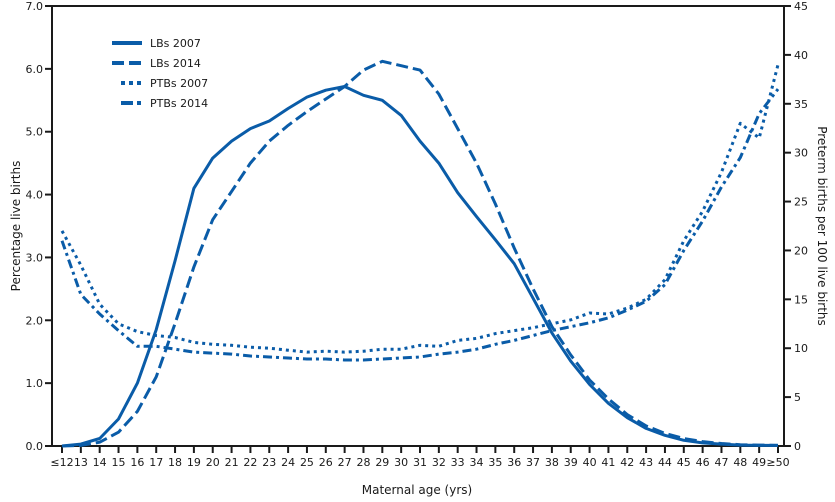  Describe the element at coordinates (590, 462) in the screenshot. I see `x-tick-label: 40` at that location.